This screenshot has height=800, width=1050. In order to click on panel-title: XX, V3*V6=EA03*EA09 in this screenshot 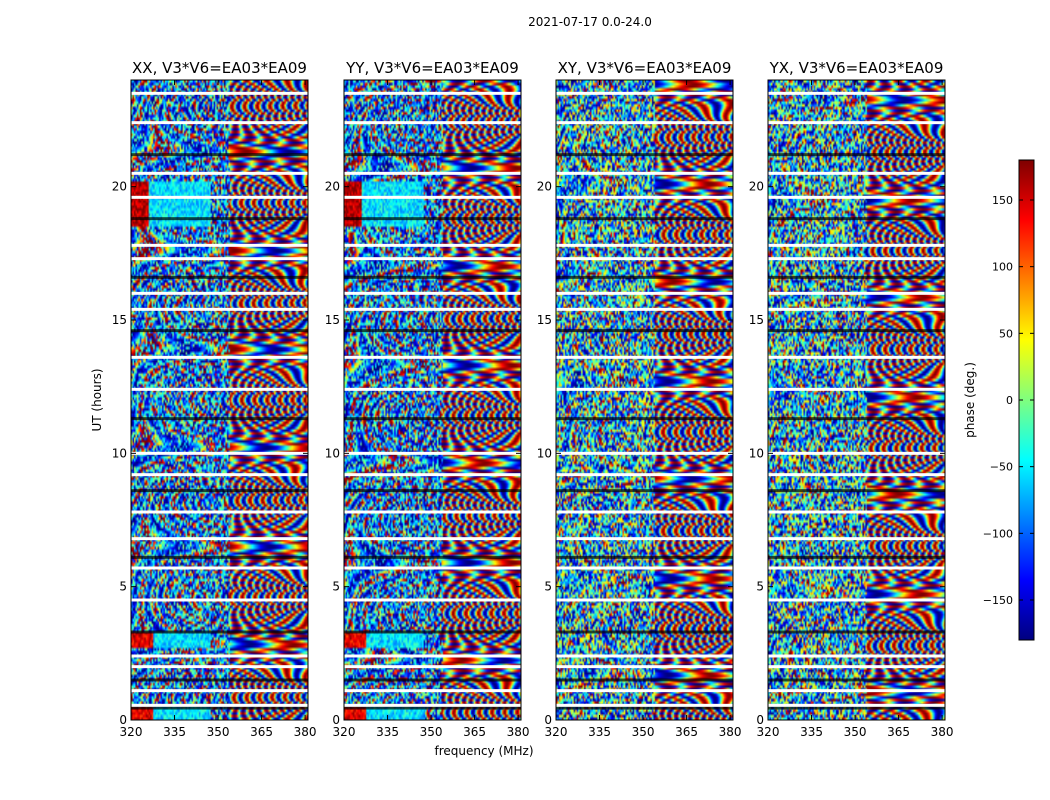, I will do `click(219, 68)`.